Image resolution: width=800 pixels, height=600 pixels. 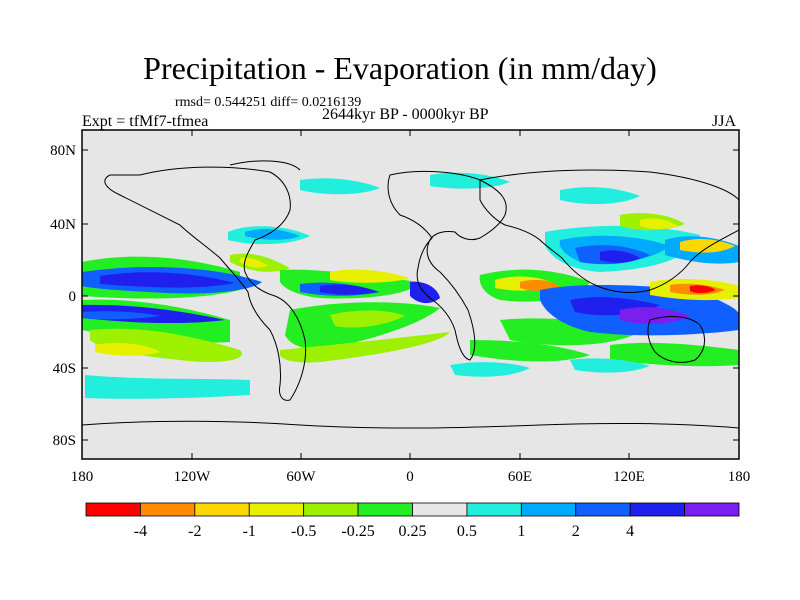 I want to click on experiment-label: Expt = tfMf7-tfmea, so click(x=145, y=121).